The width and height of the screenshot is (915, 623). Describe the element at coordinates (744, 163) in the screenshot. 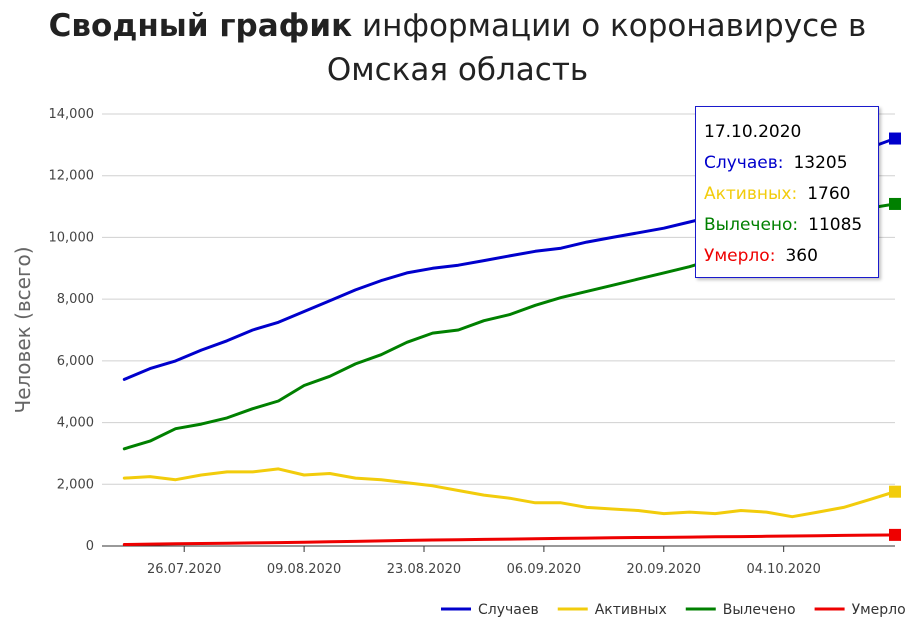

I see `tooltip-row-label: Случаев:` at that location.